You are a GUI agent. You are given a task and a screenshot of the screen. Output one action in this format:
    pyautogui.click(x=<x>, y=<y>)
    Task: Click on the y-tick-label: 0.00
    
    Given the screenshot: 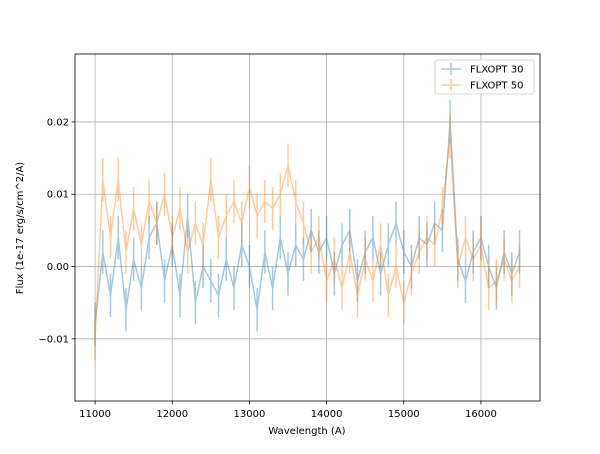 What is the action you would take?
    pyautogui.click(x=58, y=267)
    